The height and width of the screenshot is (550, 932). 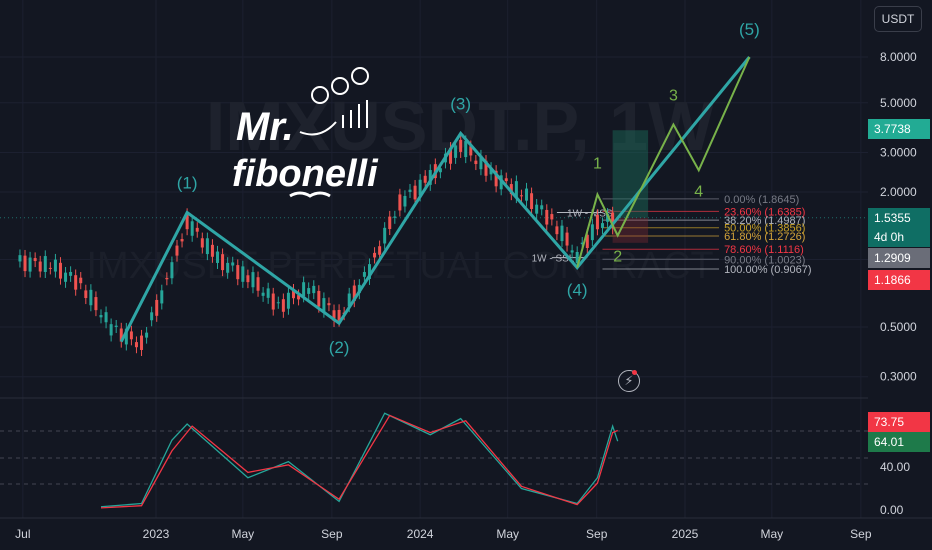 I want to click on time-tick-label: Jul, so click(x=22, y=534).